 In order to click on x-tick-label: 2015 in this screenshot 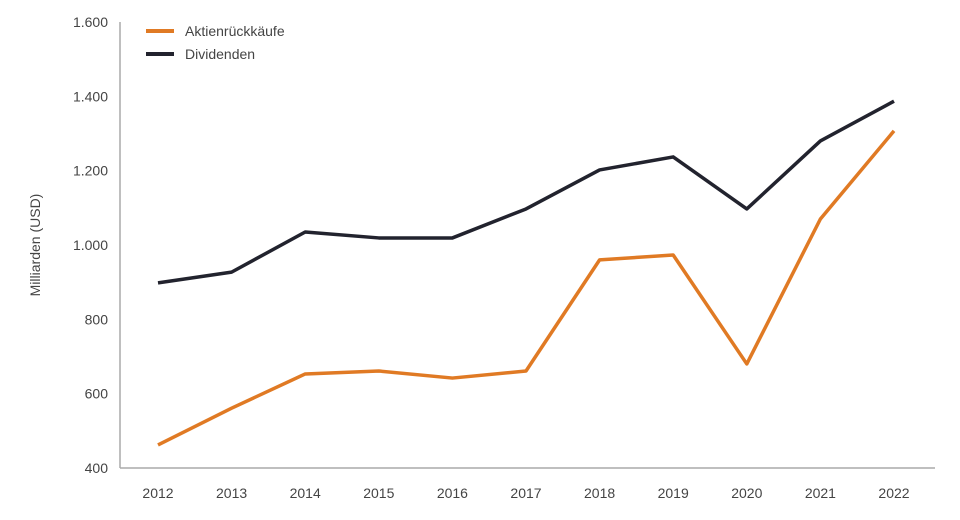, I will do `click(378, 493)`.